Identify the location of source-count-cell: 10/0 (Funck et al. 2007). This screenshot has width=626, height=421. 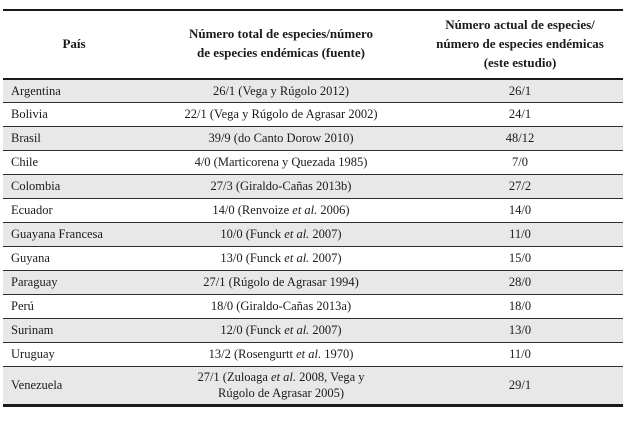
(281, 234).